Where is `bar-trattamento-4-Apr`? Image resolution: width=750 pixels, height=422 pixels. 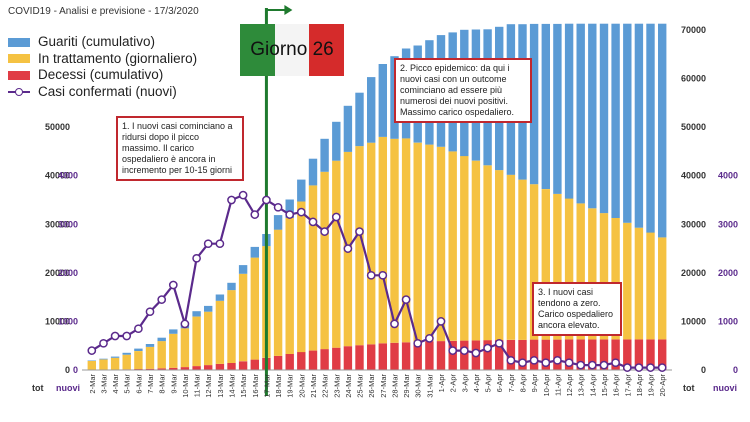 bar-trattamento-4-Apr is located at coordinates (476, 250).